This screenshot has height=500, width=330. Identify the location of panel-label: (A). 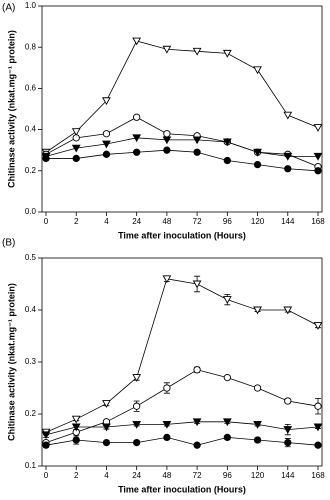
(8, 8).